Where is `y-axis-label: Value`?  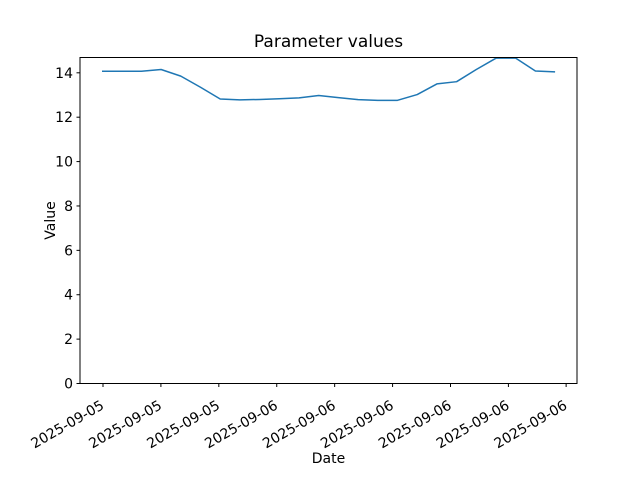
y-axis-label: Value is located at coordinates (51, 220).